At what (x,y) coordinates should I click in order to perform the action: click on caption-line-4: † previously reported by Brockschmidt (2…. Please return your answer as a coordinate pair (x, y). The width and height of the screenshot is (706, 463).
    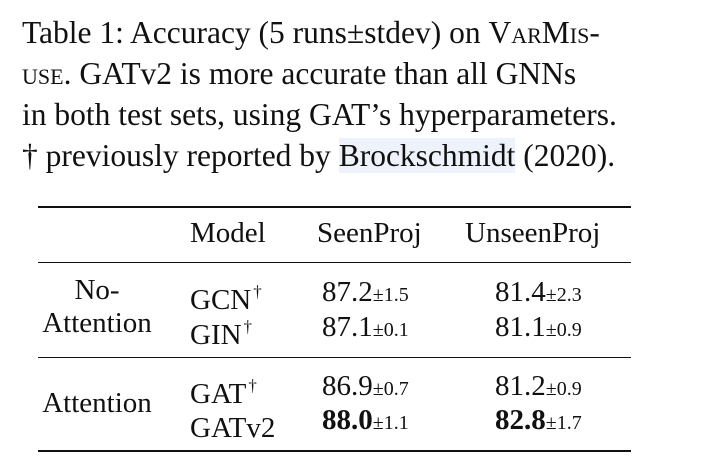
    Looking at the image, I should click on (357, 155).